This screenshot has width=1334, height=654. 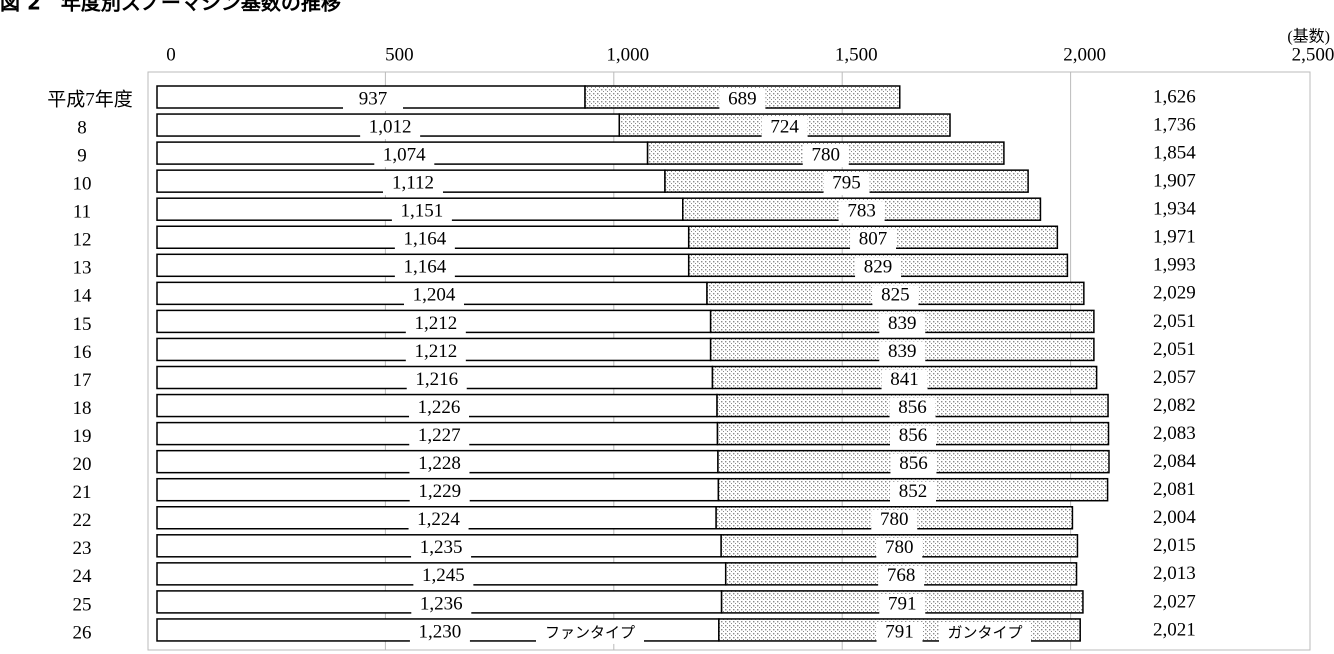 I want to click on total-label: 2,082, so click(x=1174, y=405).